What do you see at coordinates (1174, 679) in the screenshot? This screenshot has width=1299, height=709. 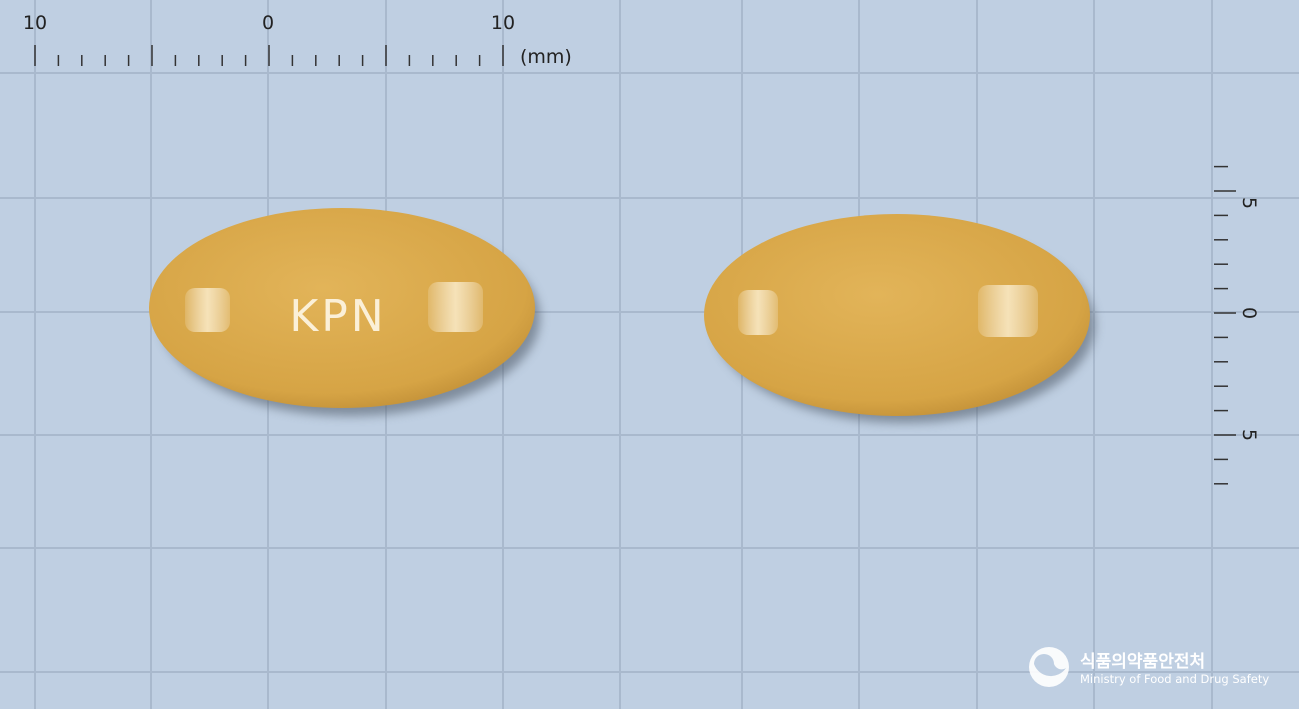 I see `logo-english: Ministry of Food and Drug Safety` at bounding box center [1174, 679].